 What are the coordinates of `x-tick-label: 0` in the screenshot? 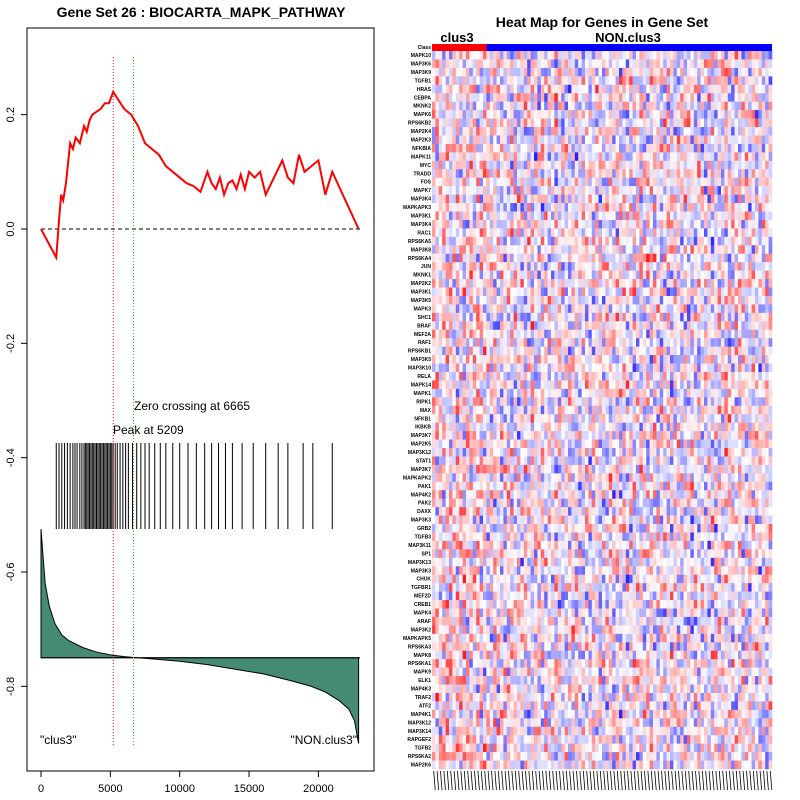 It's located at (41, 789).